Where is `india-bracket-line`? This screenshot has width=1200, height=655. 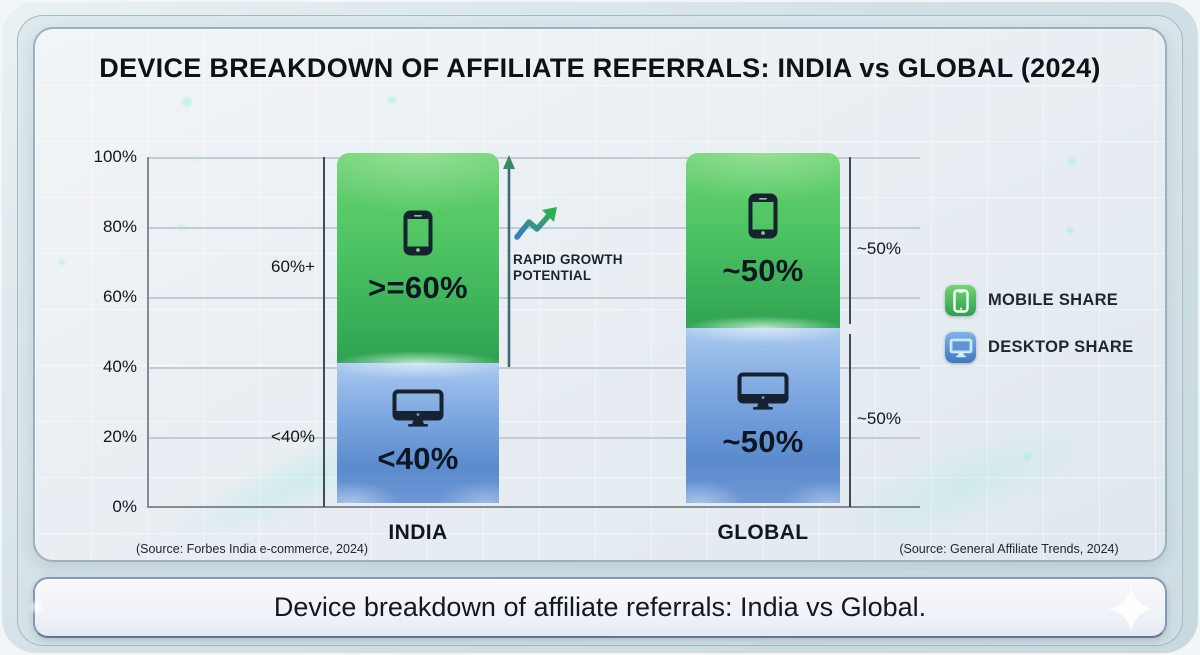 india-bracket-line is located at coordinates (324, 332).